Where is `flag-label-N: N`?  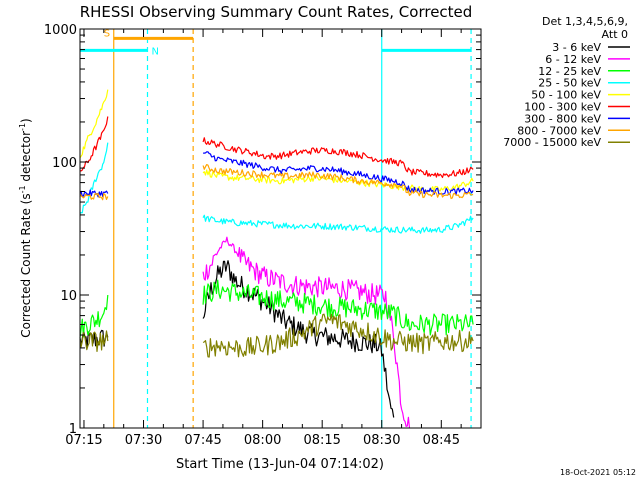
flag-label-N: N is located at coordinates (154, 51).